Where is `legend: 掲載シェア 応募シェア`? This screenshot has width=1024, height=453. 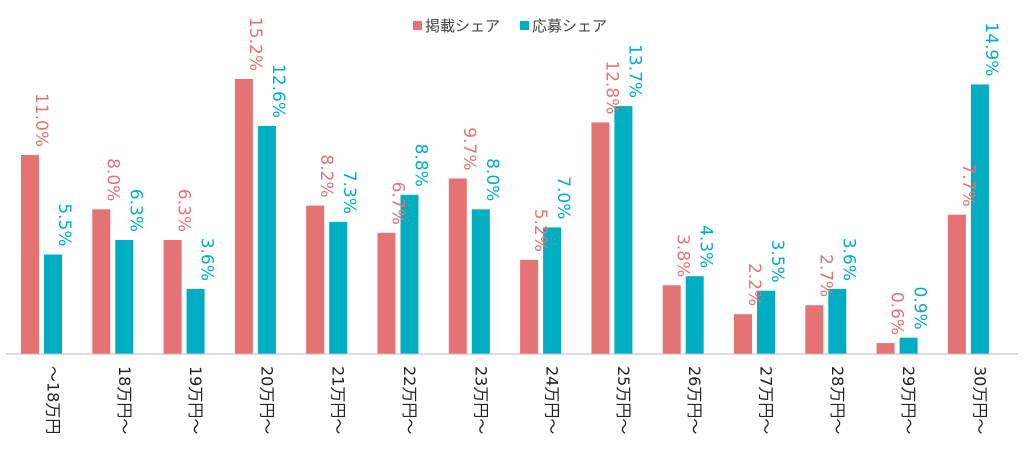
legend: 掲載シェア 応募シェア is located at coordinates (510, 26).